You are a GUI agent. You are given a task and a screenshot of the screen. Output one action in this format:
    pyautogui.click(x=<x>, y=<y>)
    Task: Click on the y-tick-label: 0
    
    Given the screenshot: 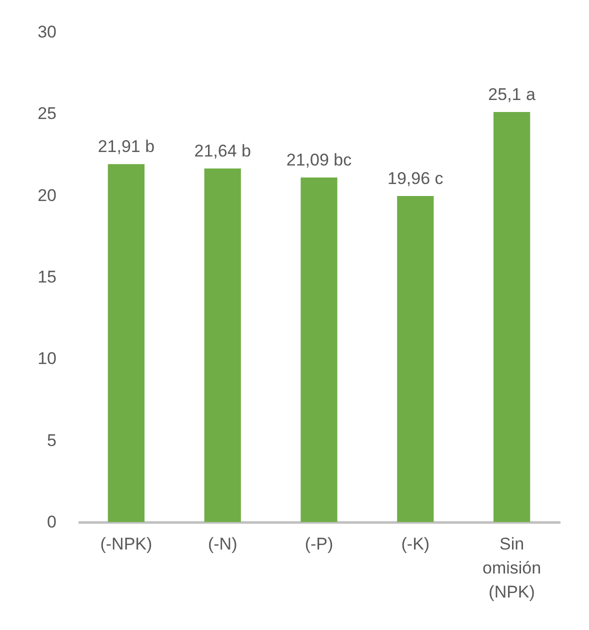 What is the action you would take?
    pyautogui.click(x=51, y=522)
    